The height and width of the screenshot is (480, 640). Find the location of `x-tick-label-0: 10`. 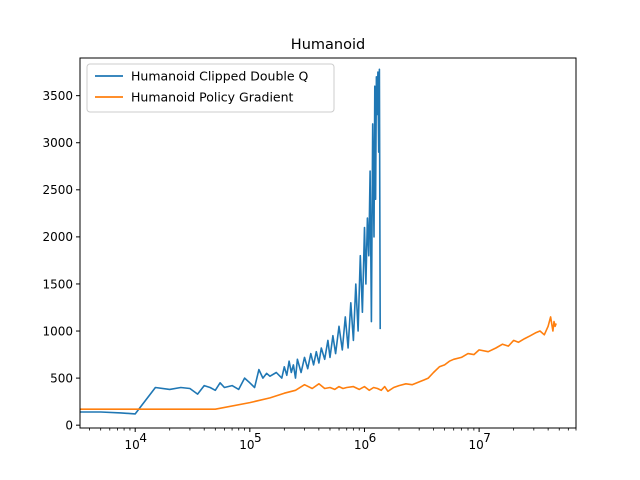

x-tick-label-0: 10 is located at coordinates (132, 445).